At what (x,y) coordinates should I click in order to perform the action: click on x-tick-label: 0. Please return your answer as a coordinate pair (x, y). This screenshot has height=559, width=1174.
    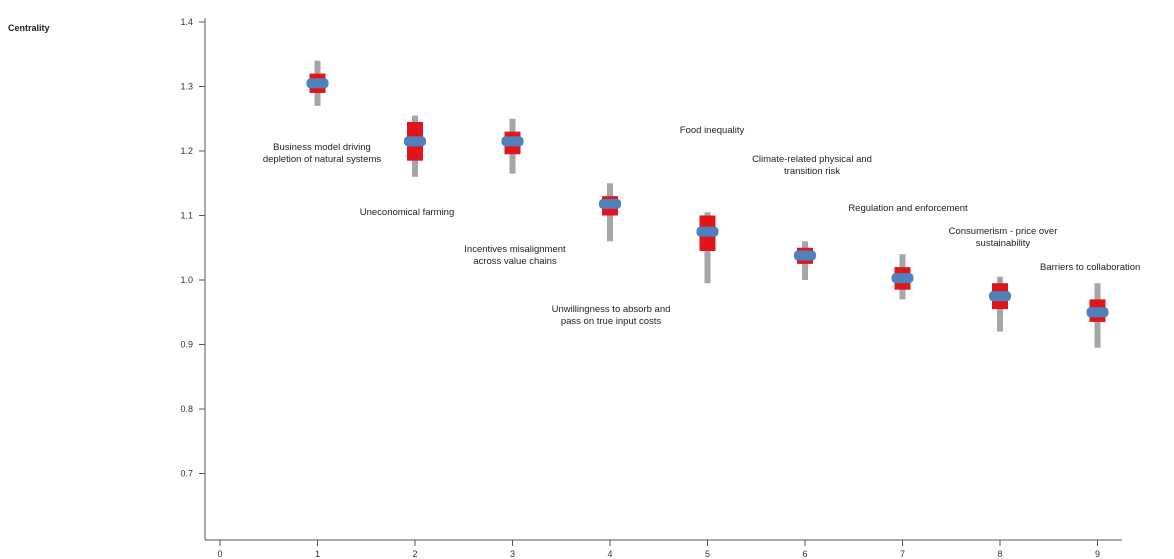
    Looking at the image, I should click on (219, 554).